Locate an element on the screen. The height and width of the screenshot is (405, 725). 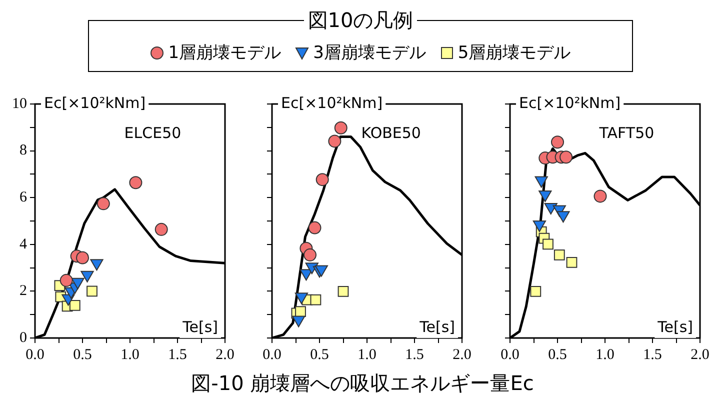
legend-label: 1層崩壊モデル is located at coordinates (224, 53).